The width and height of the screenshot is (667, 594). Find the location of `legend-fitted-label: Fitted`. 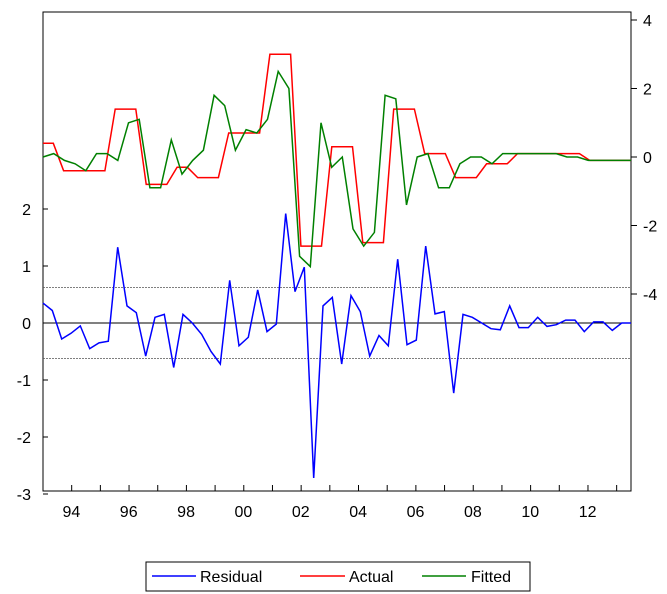

legend-fitted-label: Fitted is located at coordinates (491, 577).